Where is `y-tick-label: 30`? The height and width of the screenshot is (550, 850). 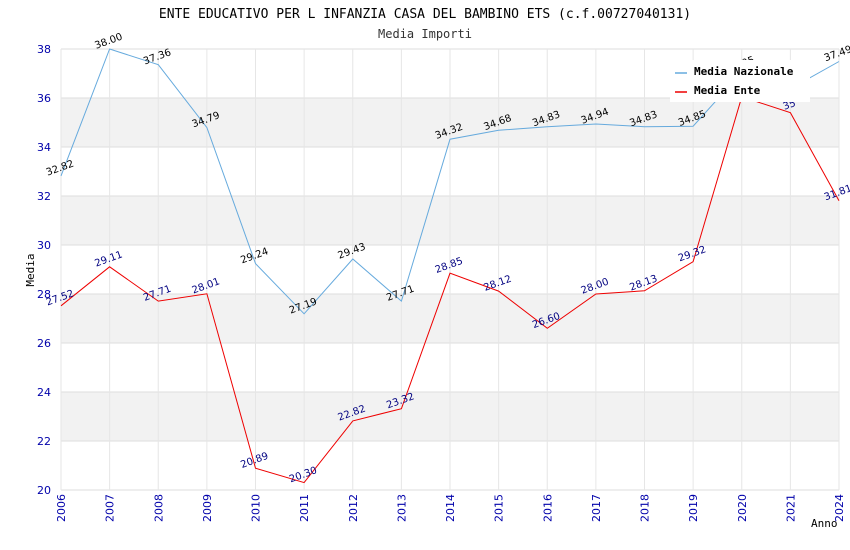 y-tick-label: 30 is located at coordinates (44, 245).